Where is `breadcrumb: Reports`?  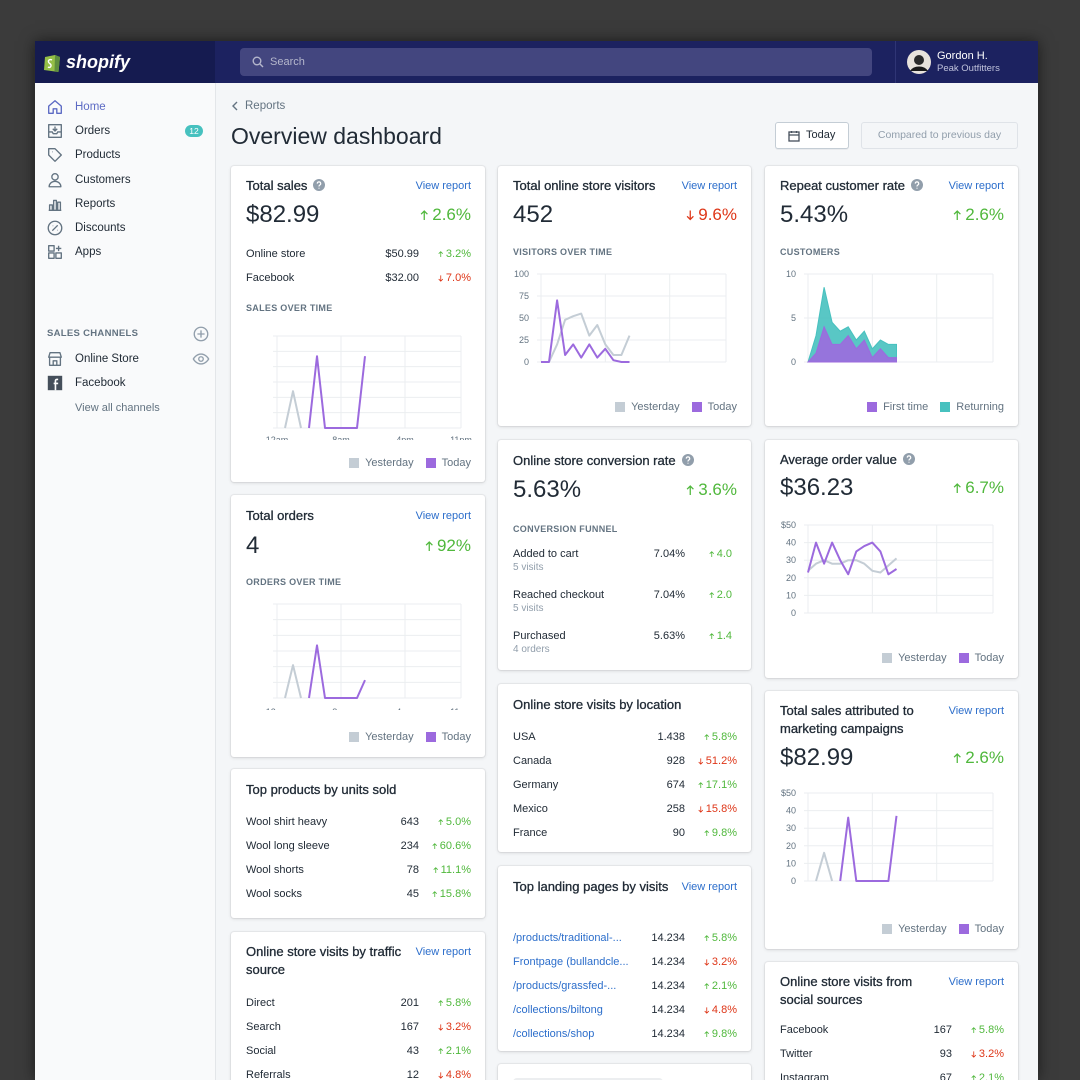 breadcrumb: Reports is located at coordinates (265, 106).